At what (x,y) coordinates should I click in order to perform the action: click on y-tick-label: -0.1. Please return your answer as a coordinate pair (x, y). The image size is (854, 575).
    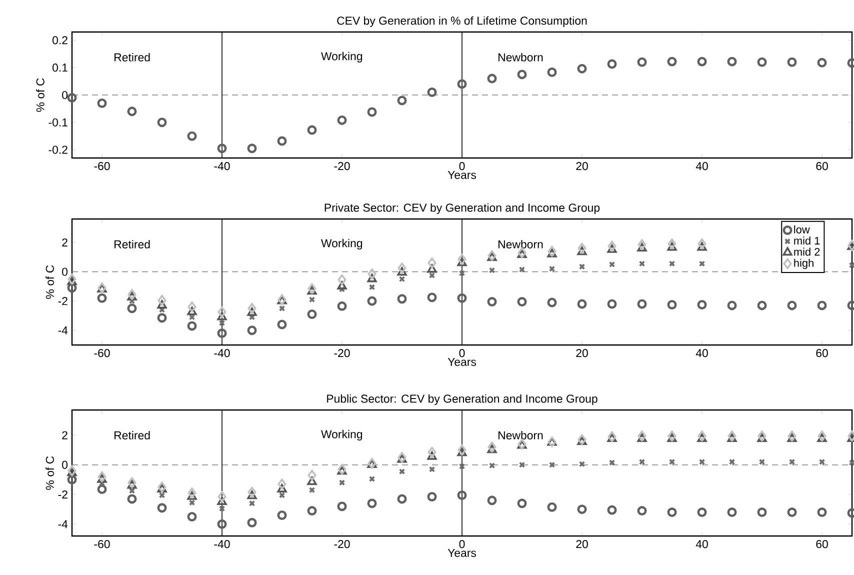
    Looking at the image, I should click on (58, 122).